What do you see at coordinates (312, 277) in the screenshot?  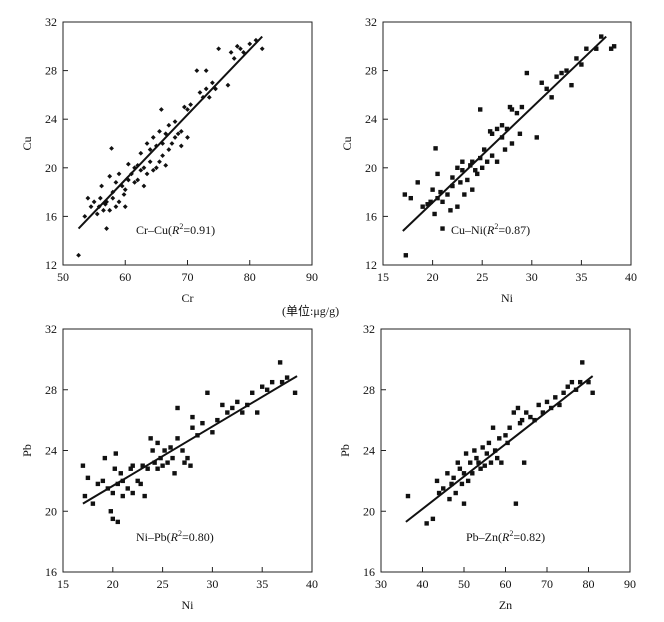 I see `x-tick-label: 90` at bounding box center [312, 277].